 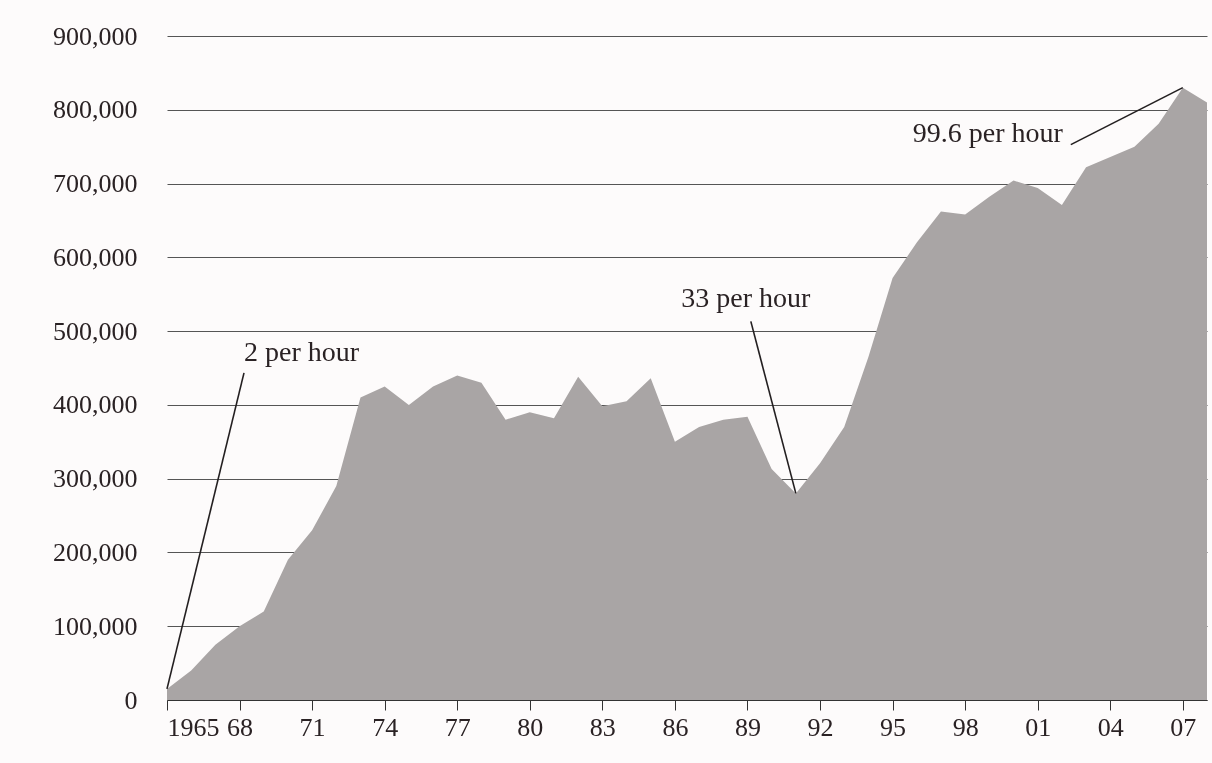 I want to click on annotation: 33 per hour, so click(x=746, y=298).